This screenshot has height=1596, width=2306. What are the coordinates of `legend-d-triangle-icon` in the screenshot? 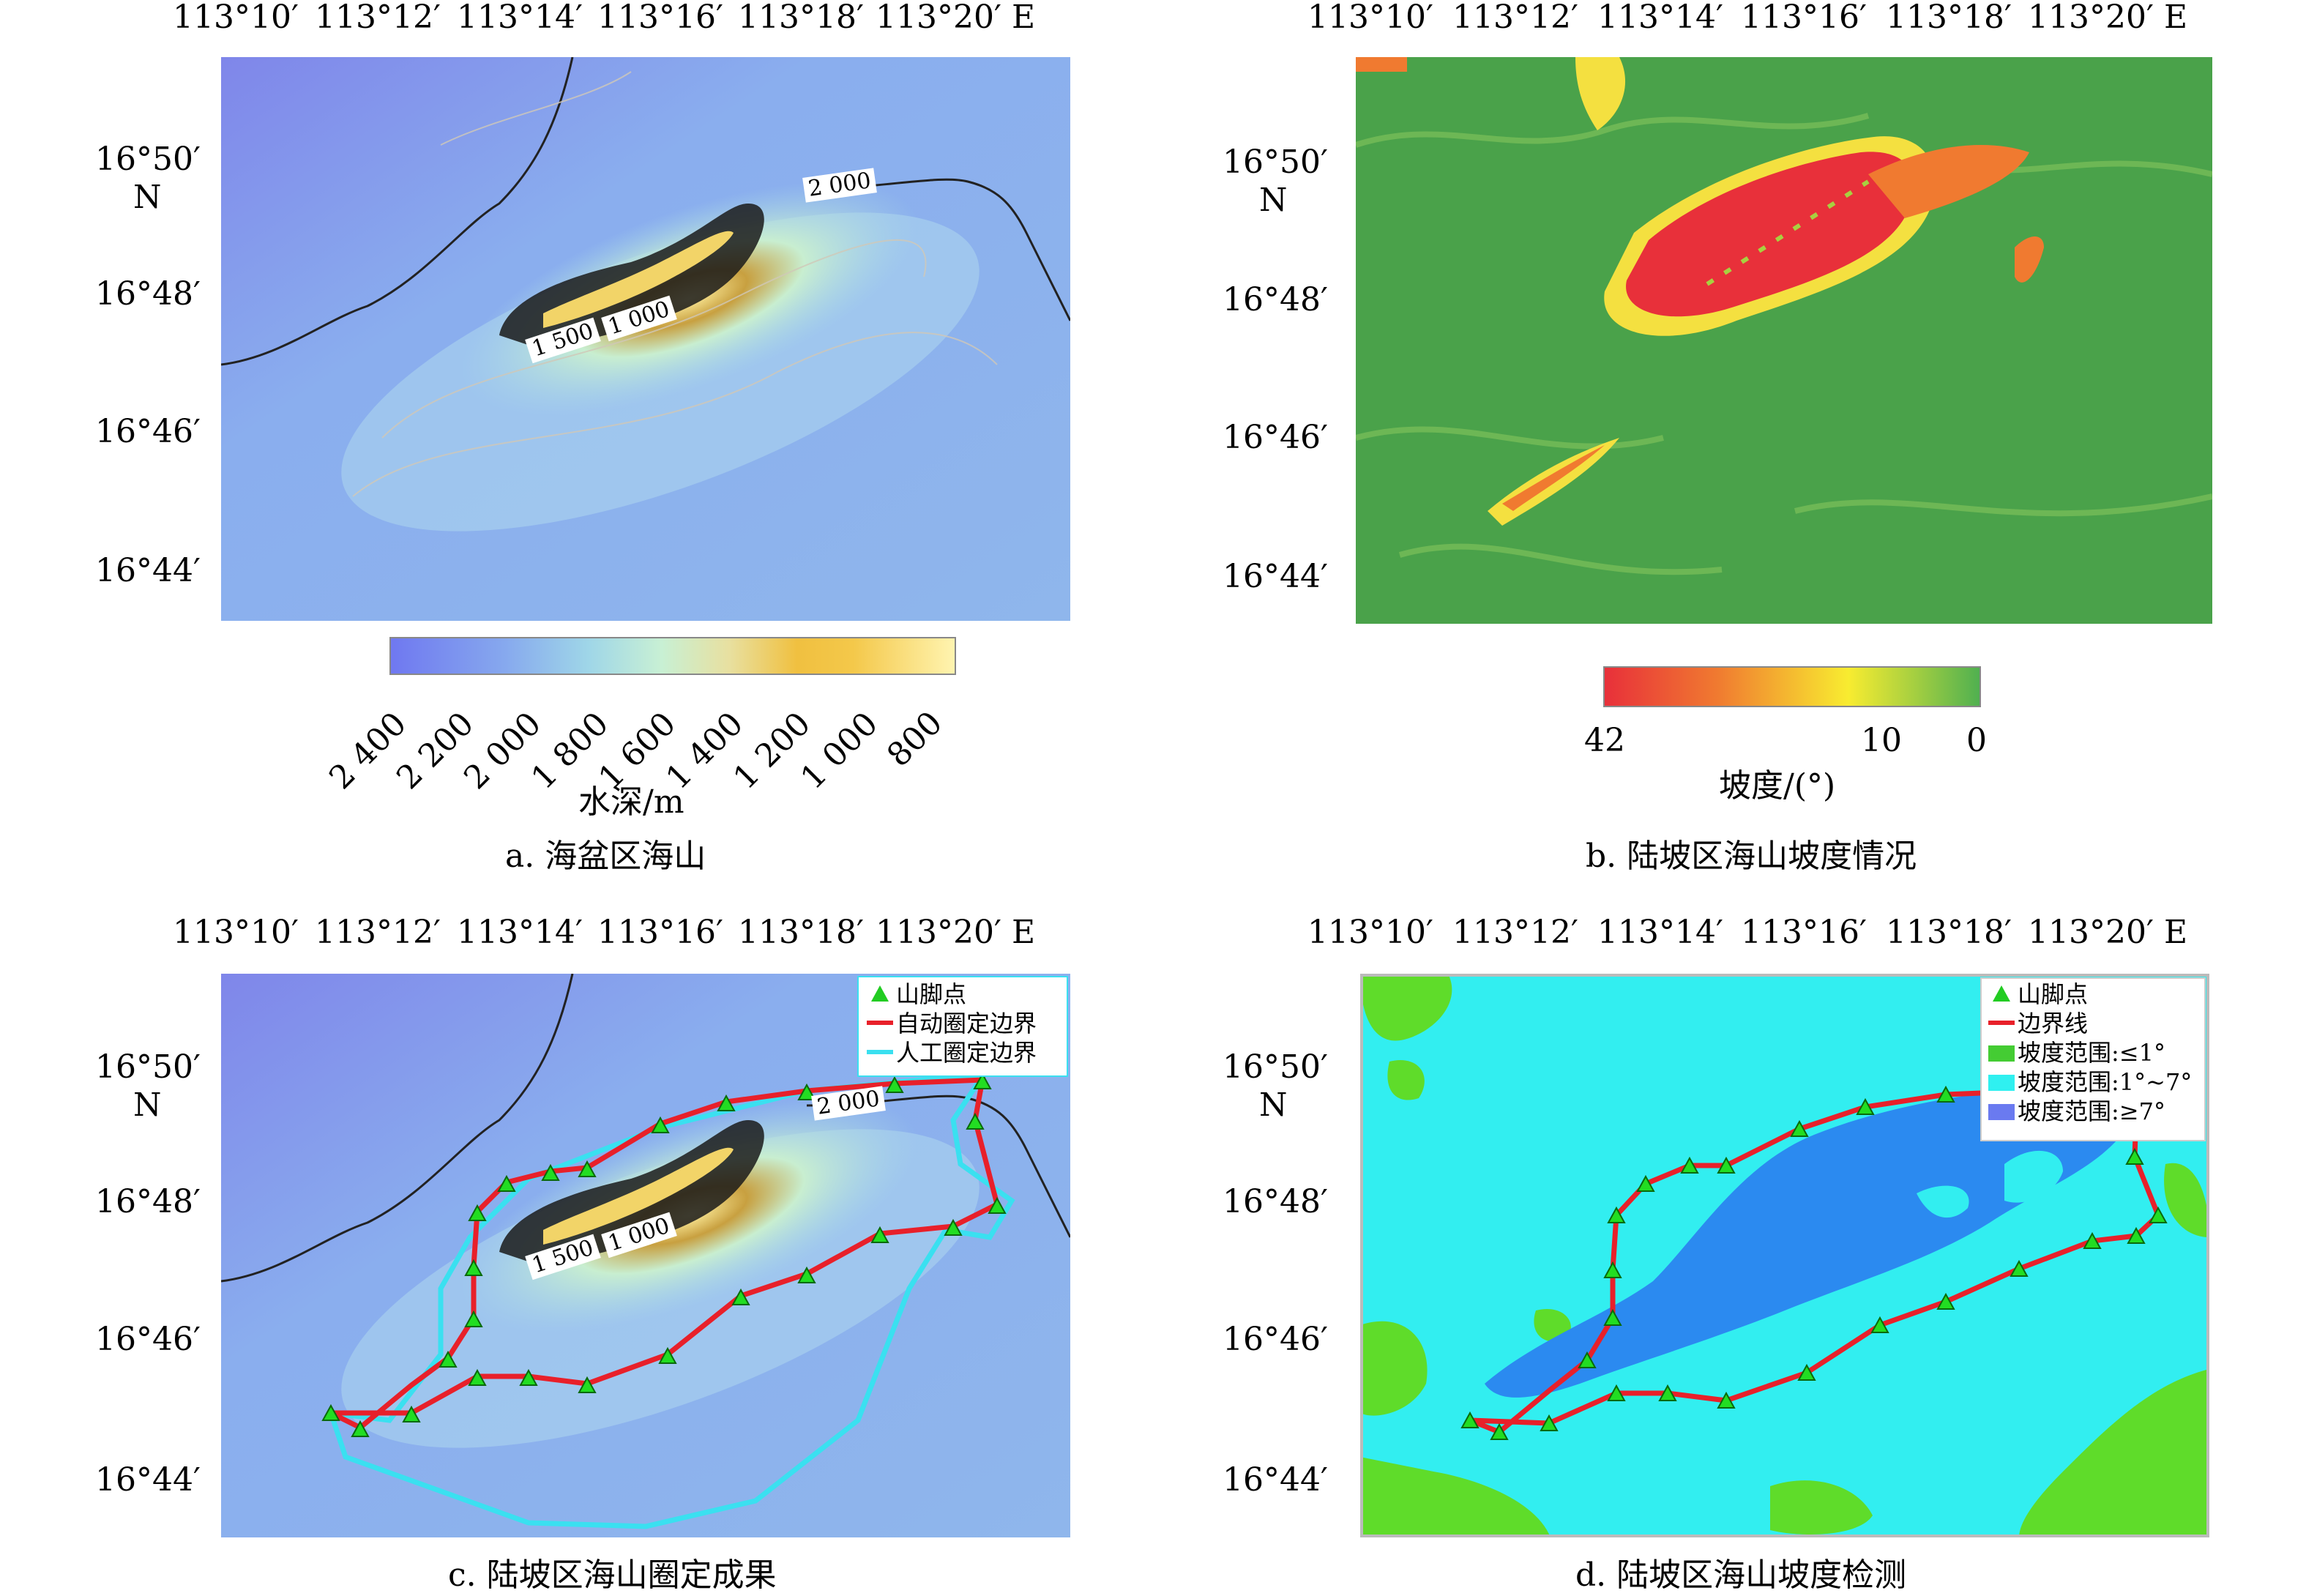 It's located at (2001, 994).